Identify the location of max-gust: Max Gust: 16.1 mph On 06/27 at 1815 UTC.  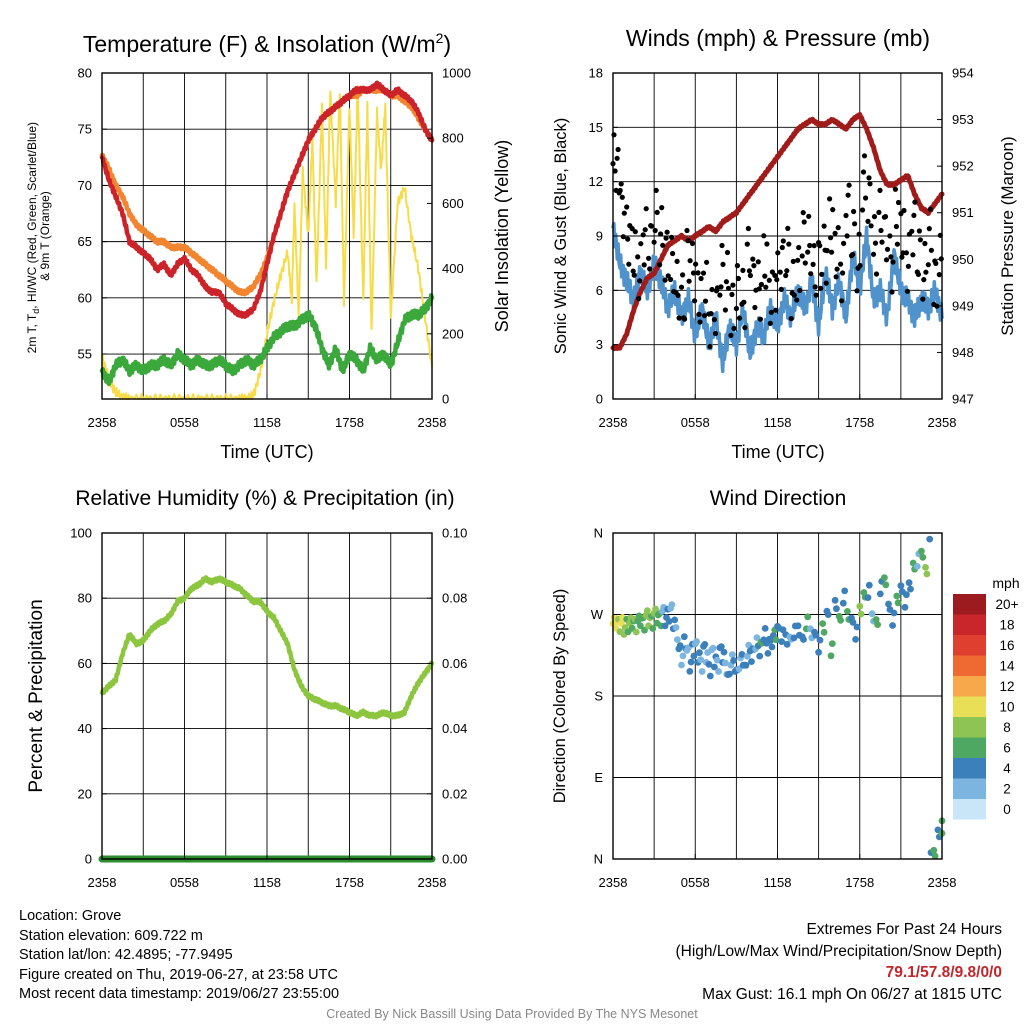
(852, 994).